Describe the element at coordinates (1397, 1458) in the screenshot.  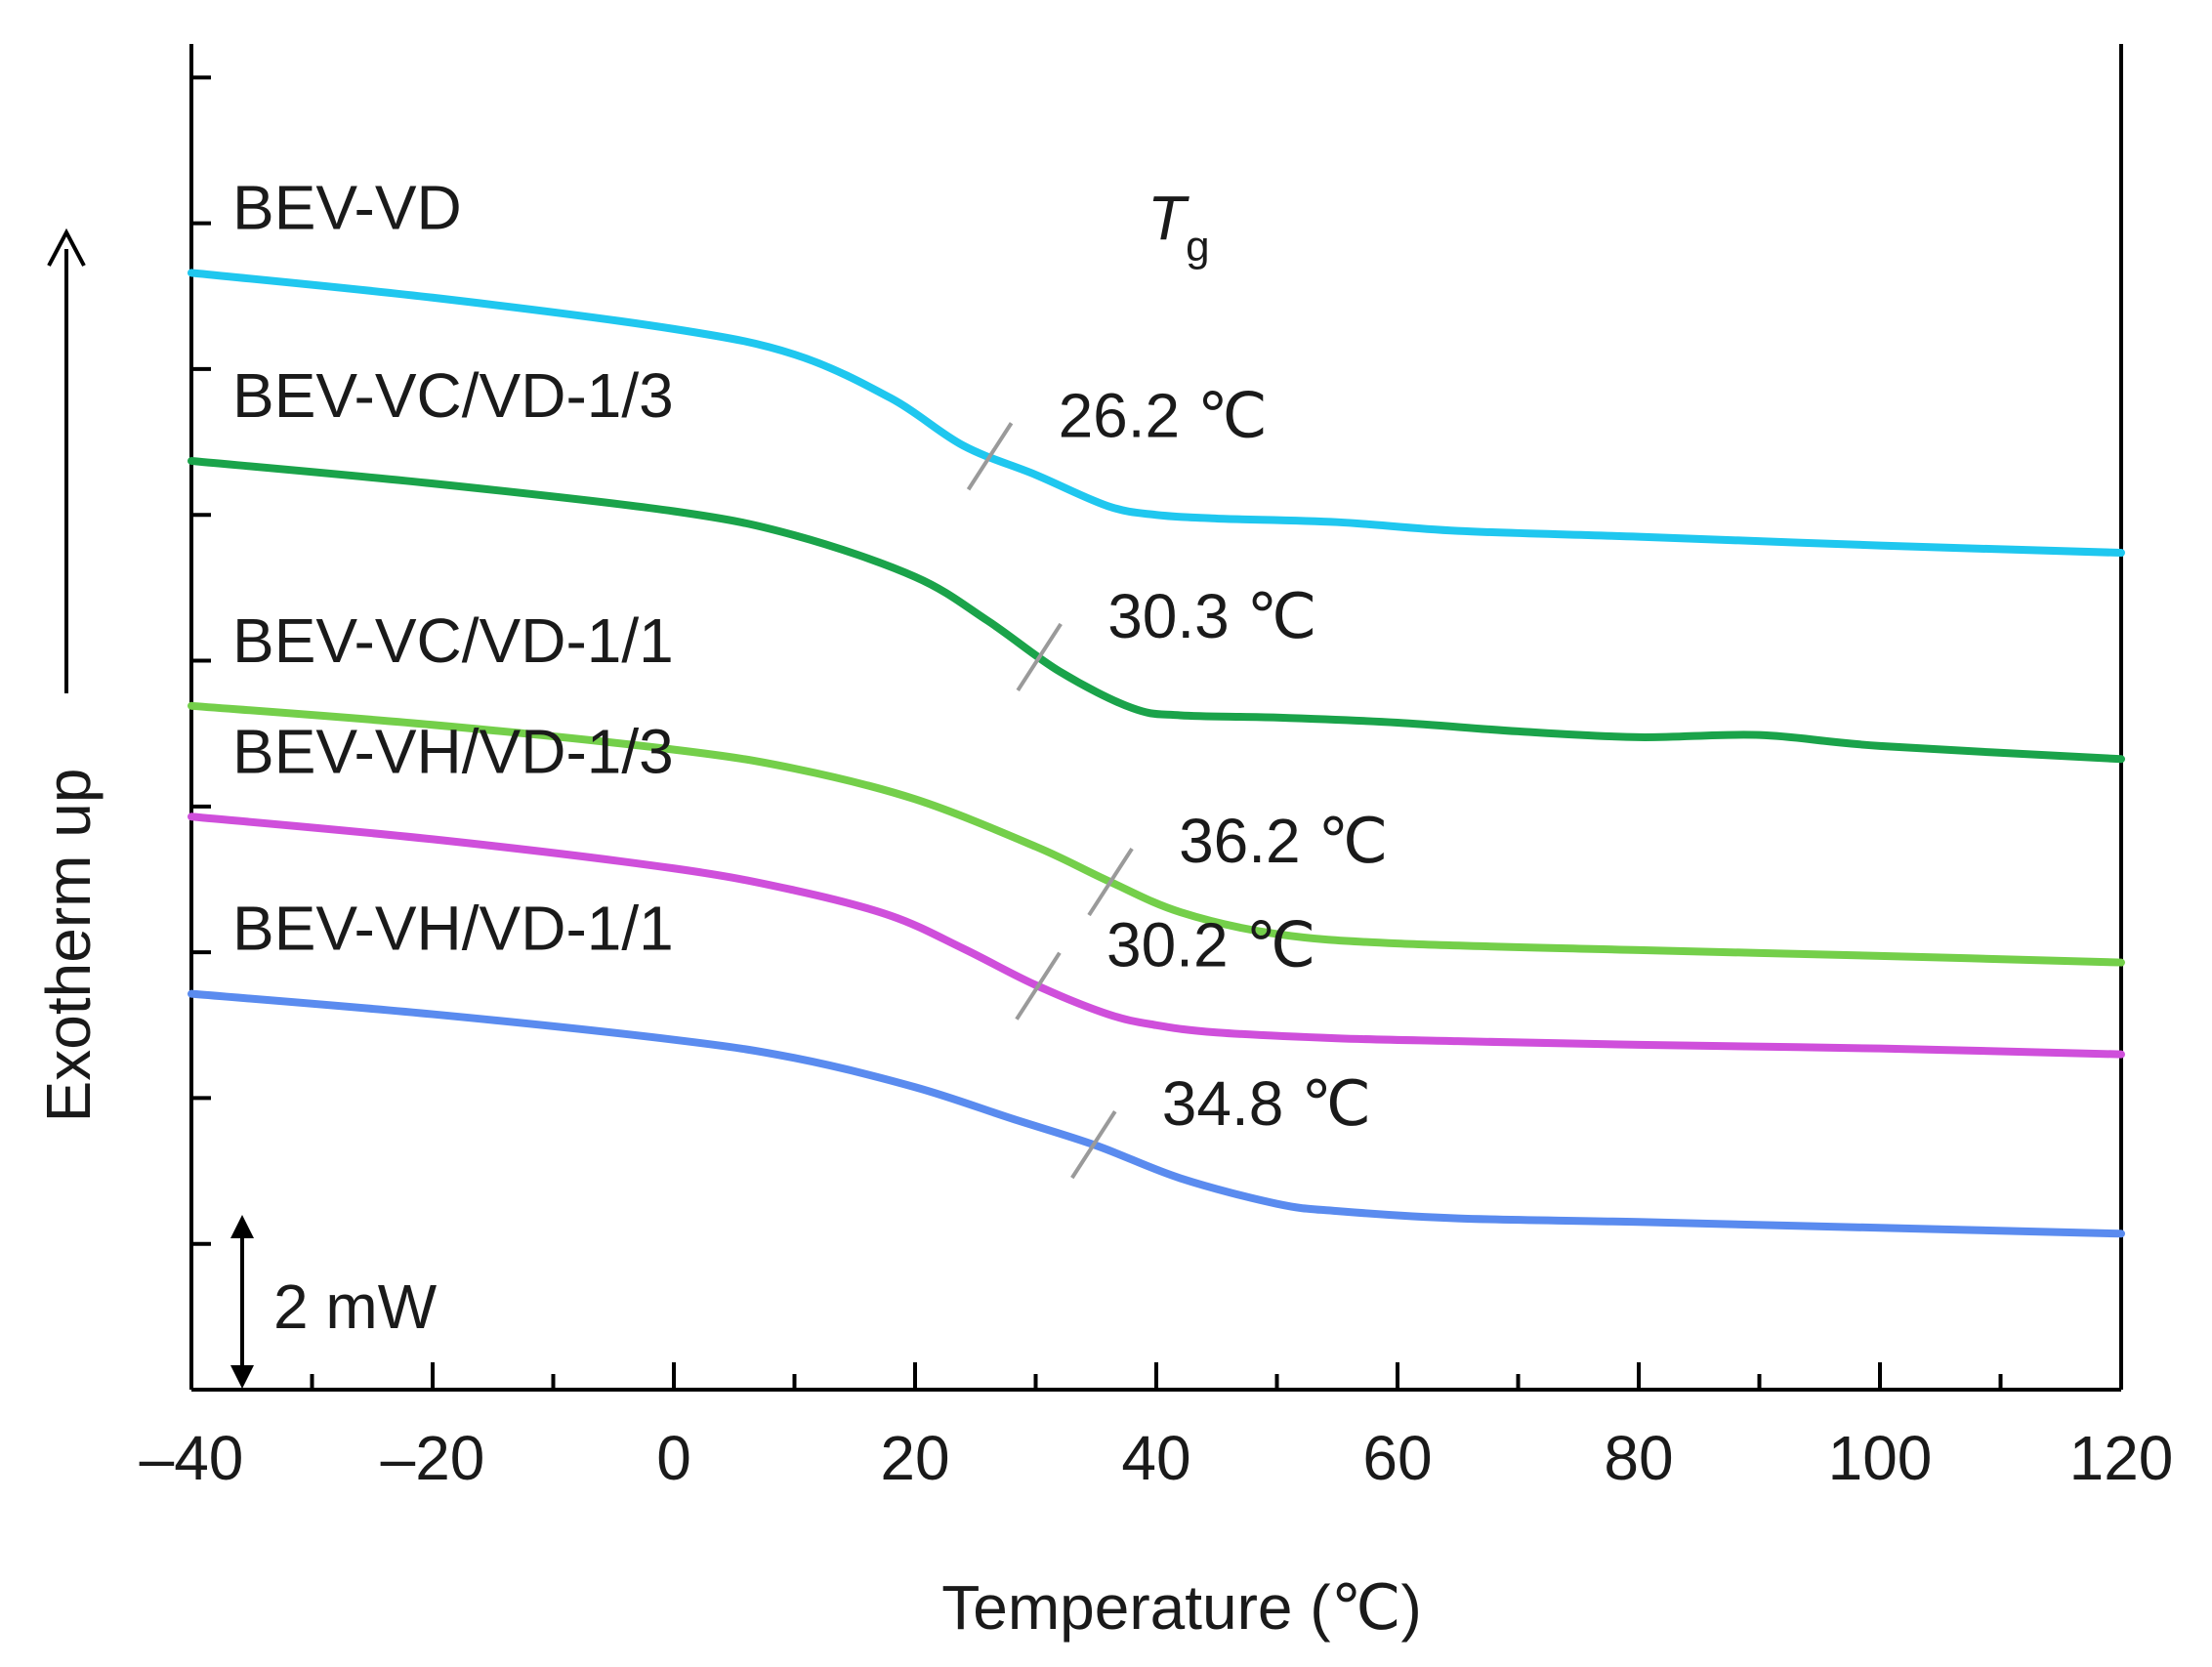
I see `x-tick-label: 60` at that location.